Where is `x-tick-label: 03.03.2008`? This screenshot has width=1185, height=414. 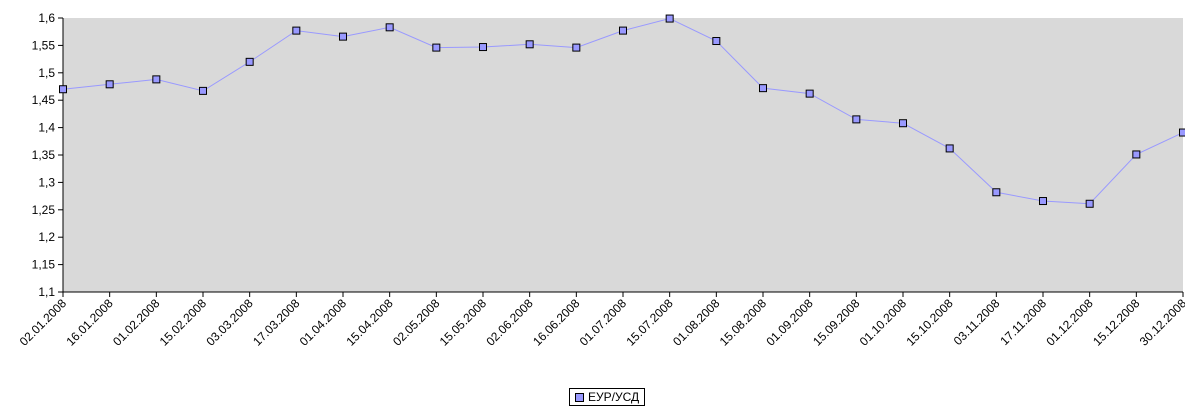
x-tick-label: 03.03.2008 is located at coordinates (229, 322).